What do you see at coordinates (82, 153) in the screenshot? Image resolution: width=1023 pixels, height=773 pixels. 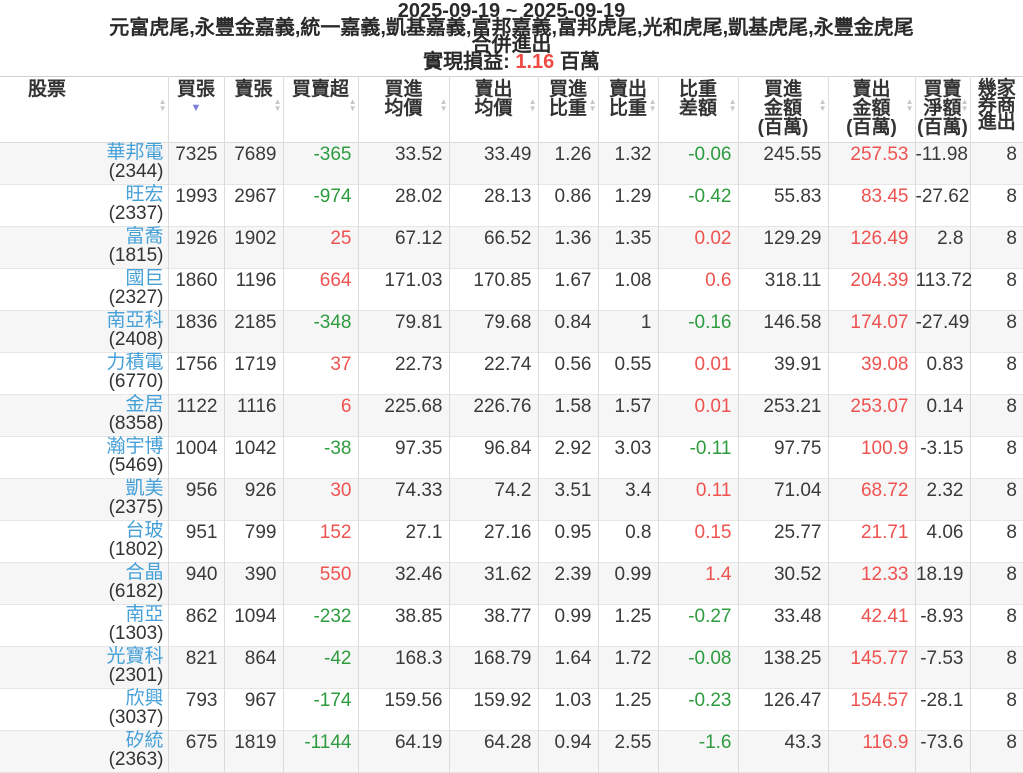 I see `stock-name-link: 華邦電` at bounding box center [82, 153].